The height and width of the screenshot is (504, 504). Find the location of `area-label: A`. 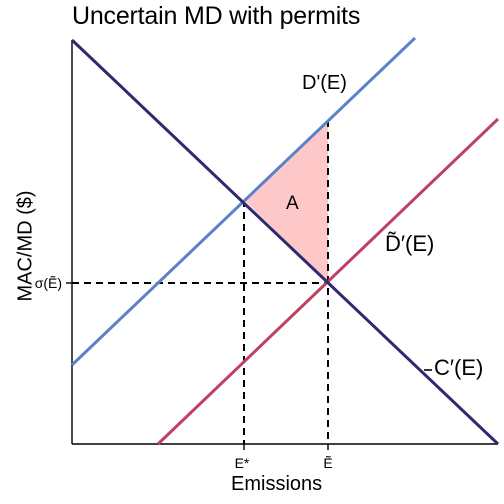

area-label: A is located at coordinates (292, 203).